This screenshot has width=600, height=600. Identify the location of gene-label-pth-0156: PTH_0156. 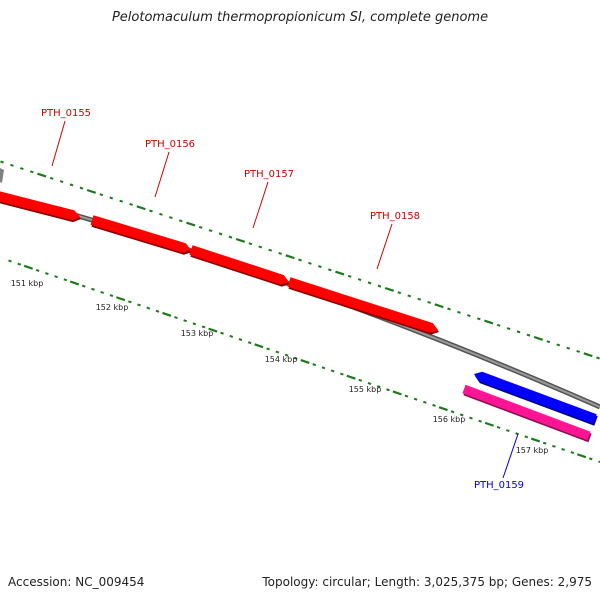
(170, 144).